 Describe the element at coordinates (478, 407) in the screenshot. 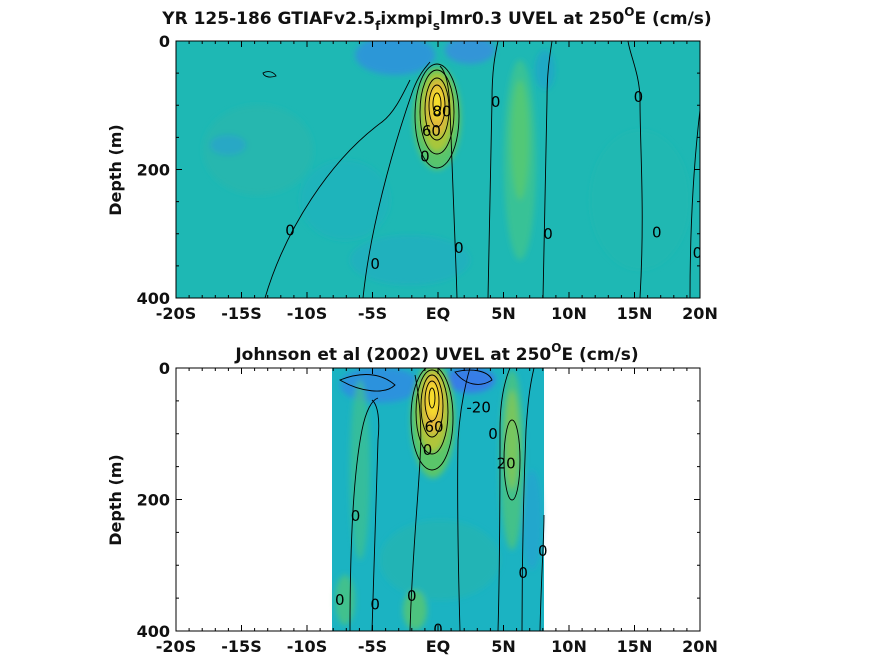

I see `contour-label: -20` at that location.